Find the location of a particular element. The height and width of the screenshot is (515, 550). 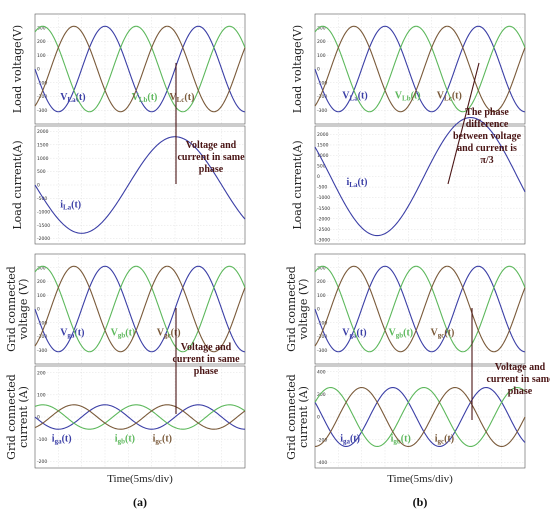

y-tick-label: -3000 is located at coordinates (323, 240).